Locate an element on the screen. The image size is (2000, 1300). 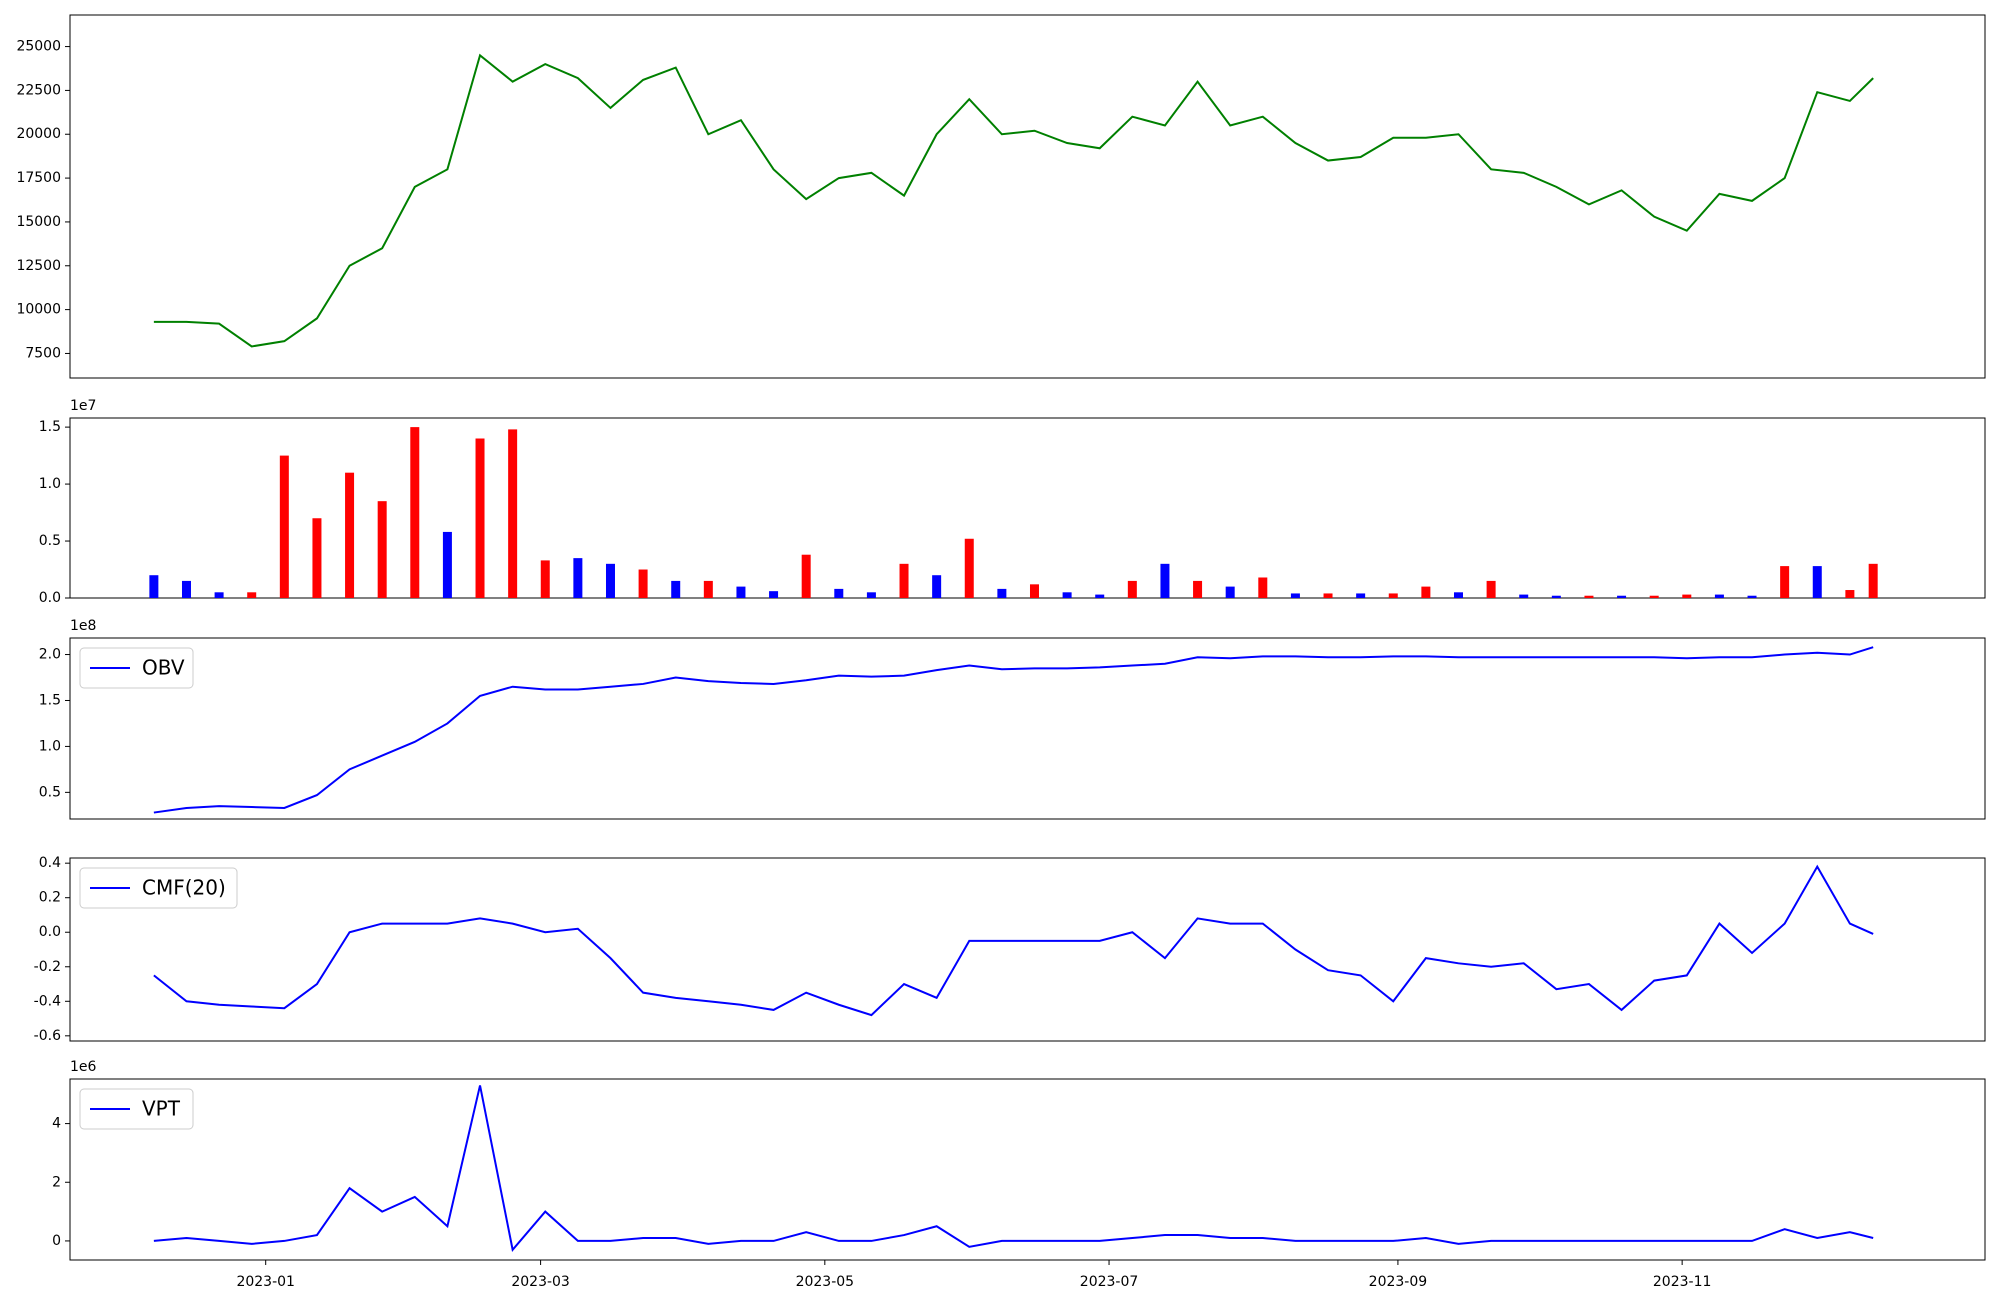
y-tick-label: 7500 is located at coordinates (43, 353).